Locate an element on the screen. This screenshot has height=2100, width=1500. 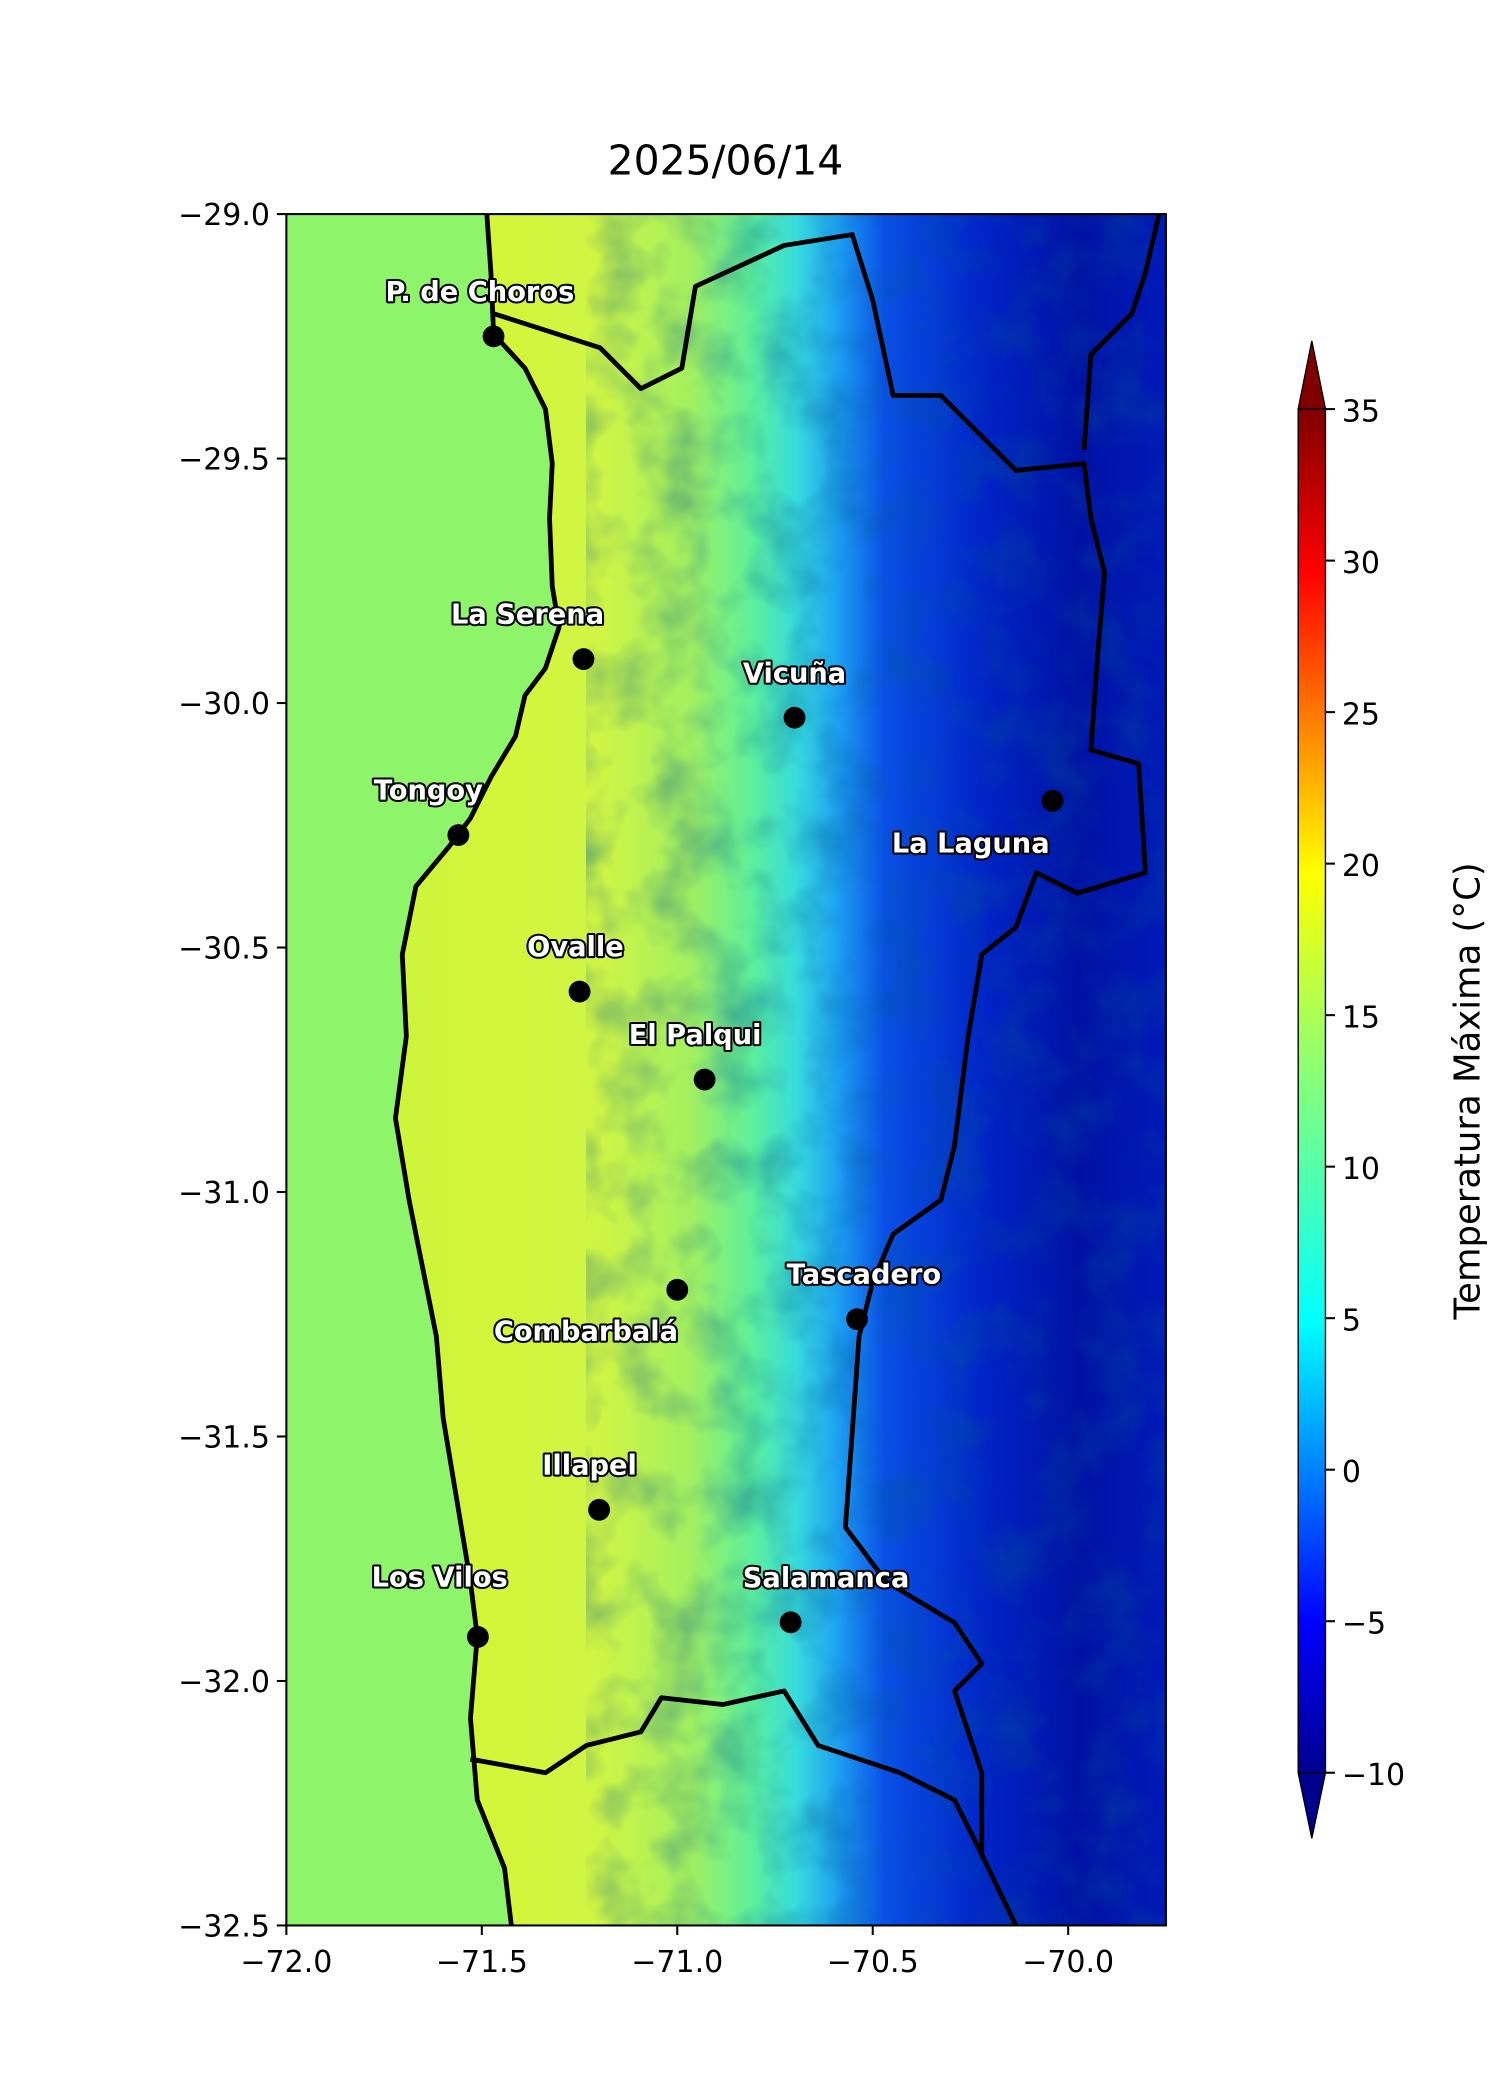
city-label: Salamanca is located at coordinates (826, 1578).